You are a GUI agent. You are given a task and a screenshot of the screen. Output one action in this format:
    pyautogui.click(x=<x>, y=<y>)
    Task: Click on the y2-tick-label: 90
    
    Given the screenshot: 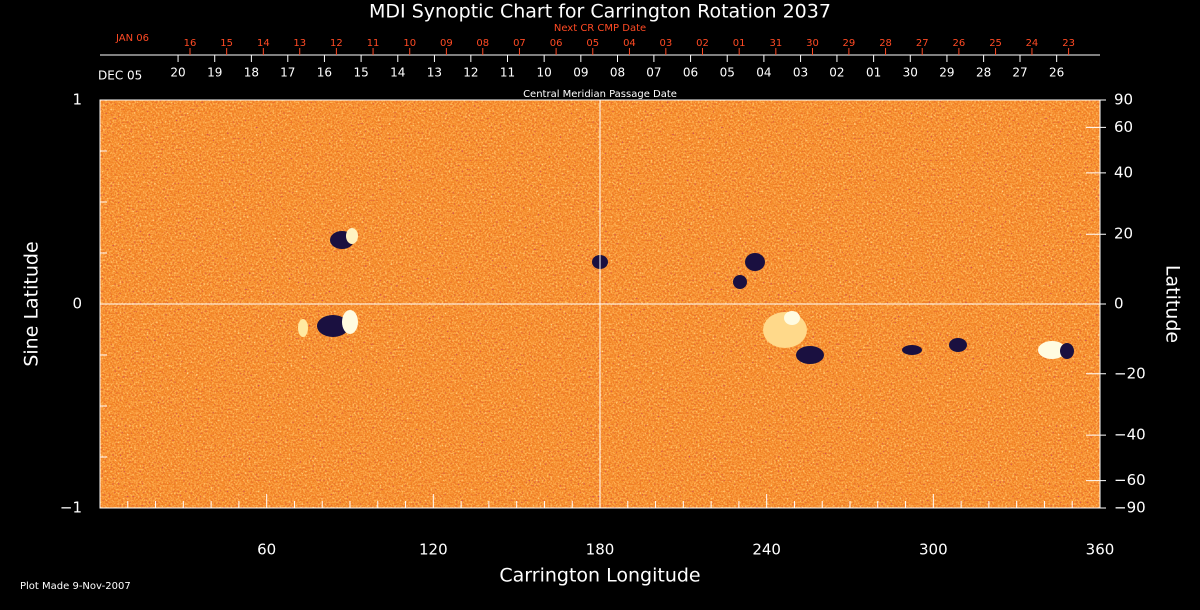 What is the action you would take?
    pyautogui.click(x=1123, y=100)
    